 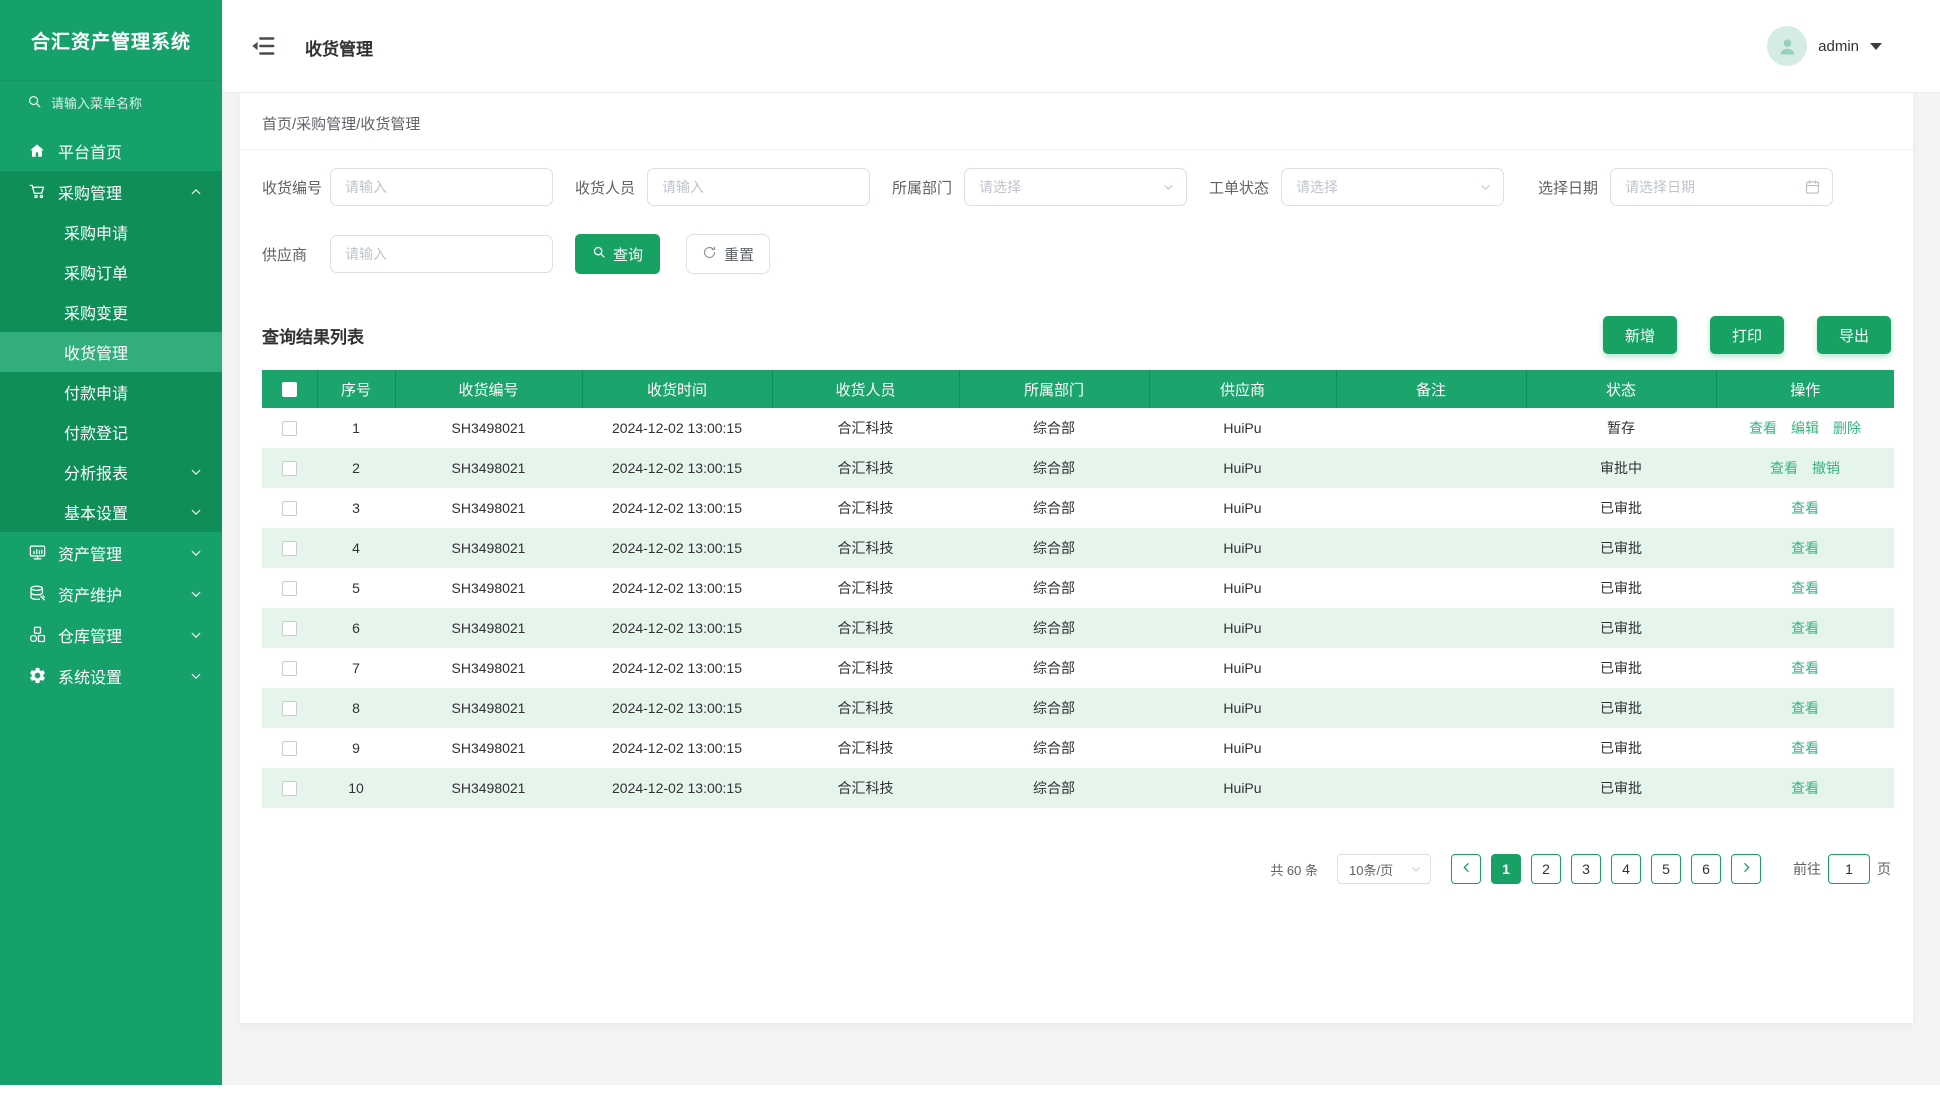 I want to click on page-button: 4, so click(x=1626, y=869).